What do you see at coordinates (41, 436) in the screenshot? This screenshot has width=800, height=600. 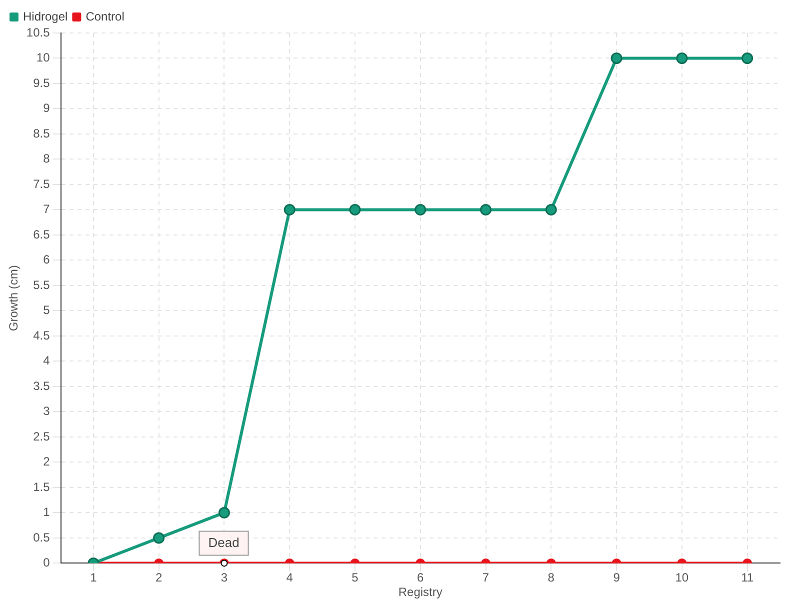 I see `y-tick-label: 2.5` at bounding box center [41, 436].